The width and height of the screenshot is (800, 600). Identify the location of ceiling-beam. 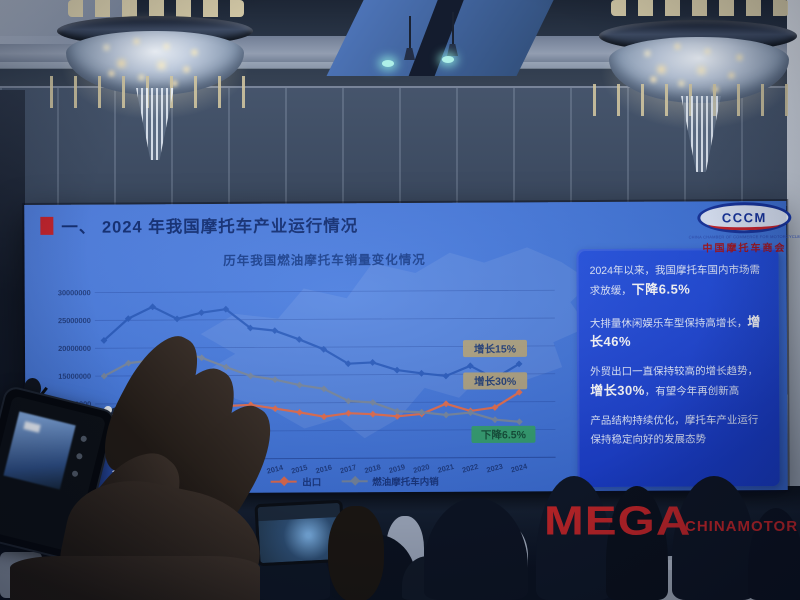
(436, 38).